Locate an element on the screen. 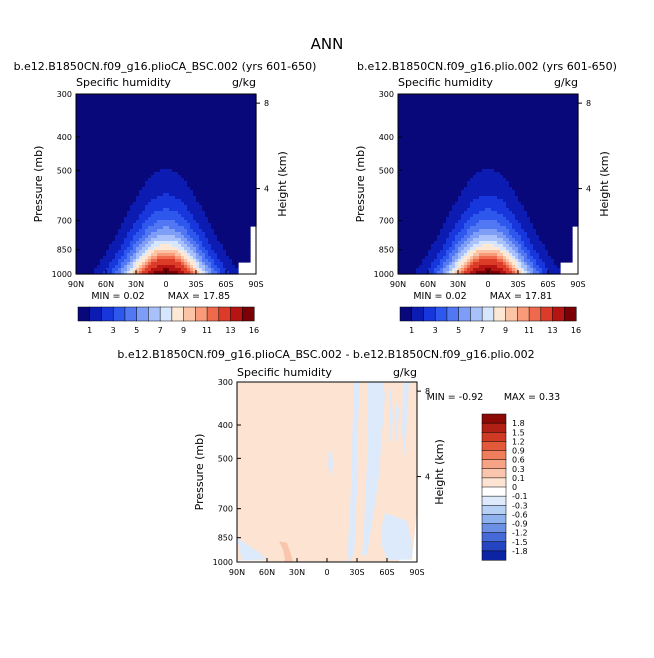 Image resolution: width=654 pixels, height=658 pixels. height-tick-label: 8 is located at coordinates (266, 103).